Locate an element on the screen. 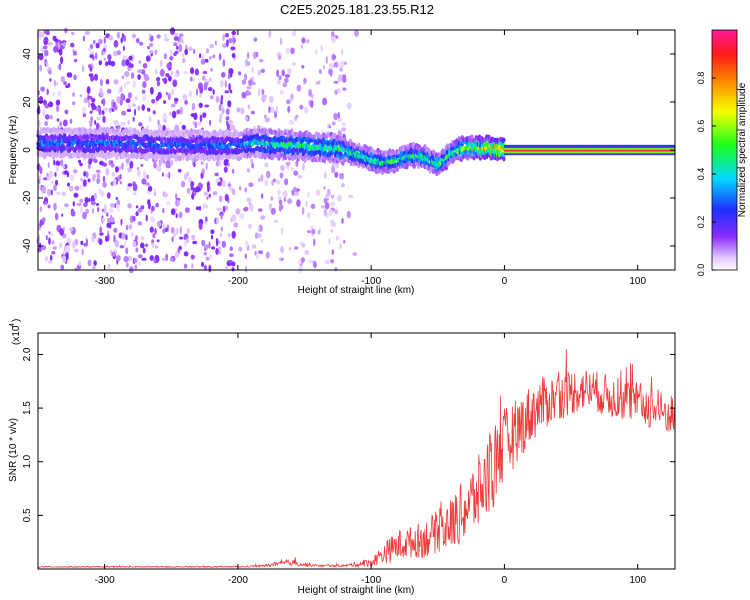 Image resolution: width=750 pixels, height=600 pixels. snr-scale-exponent: 4 is located at coordinates (12, 325).